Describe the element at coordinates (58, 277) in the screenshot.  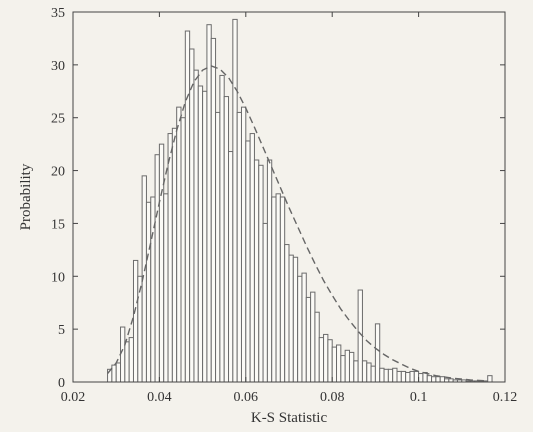
I see `y-tick-label: 10` at that location.